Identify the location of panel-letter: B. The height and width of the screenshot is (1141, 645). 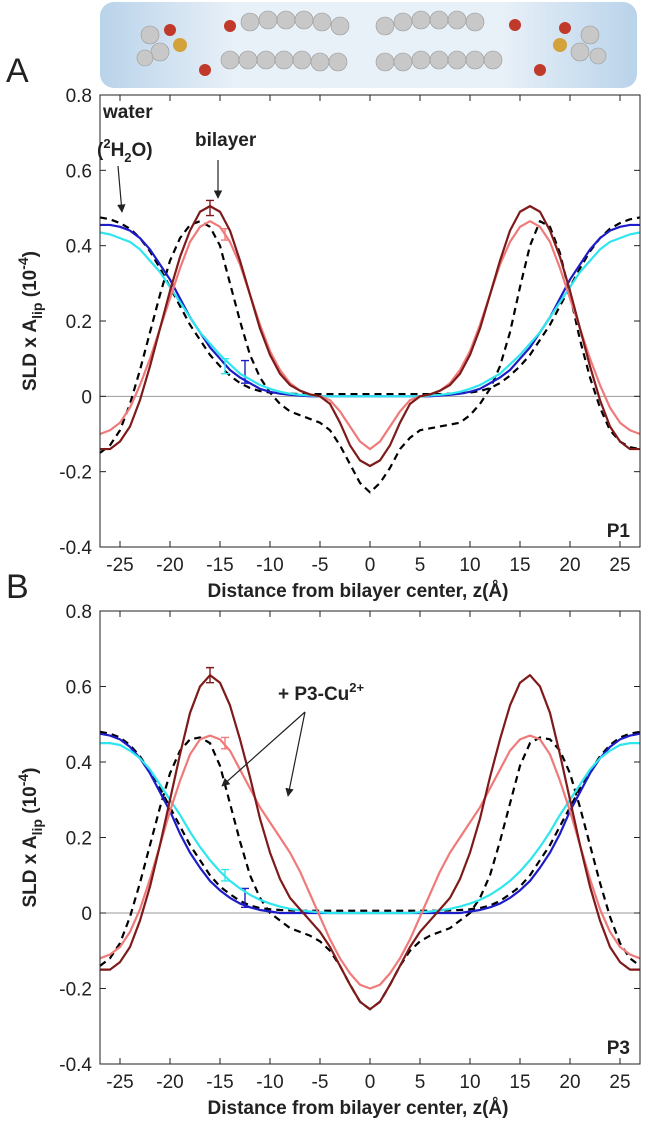
(17, 587).